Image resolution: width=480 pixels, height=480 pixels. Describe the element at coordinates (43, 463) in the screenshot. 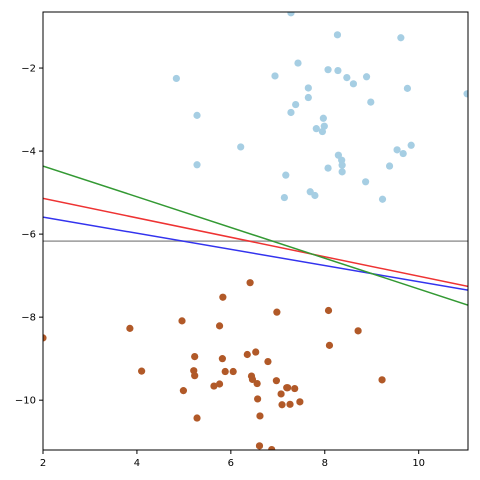

I see `x-tick-label-2: 2` at that location.